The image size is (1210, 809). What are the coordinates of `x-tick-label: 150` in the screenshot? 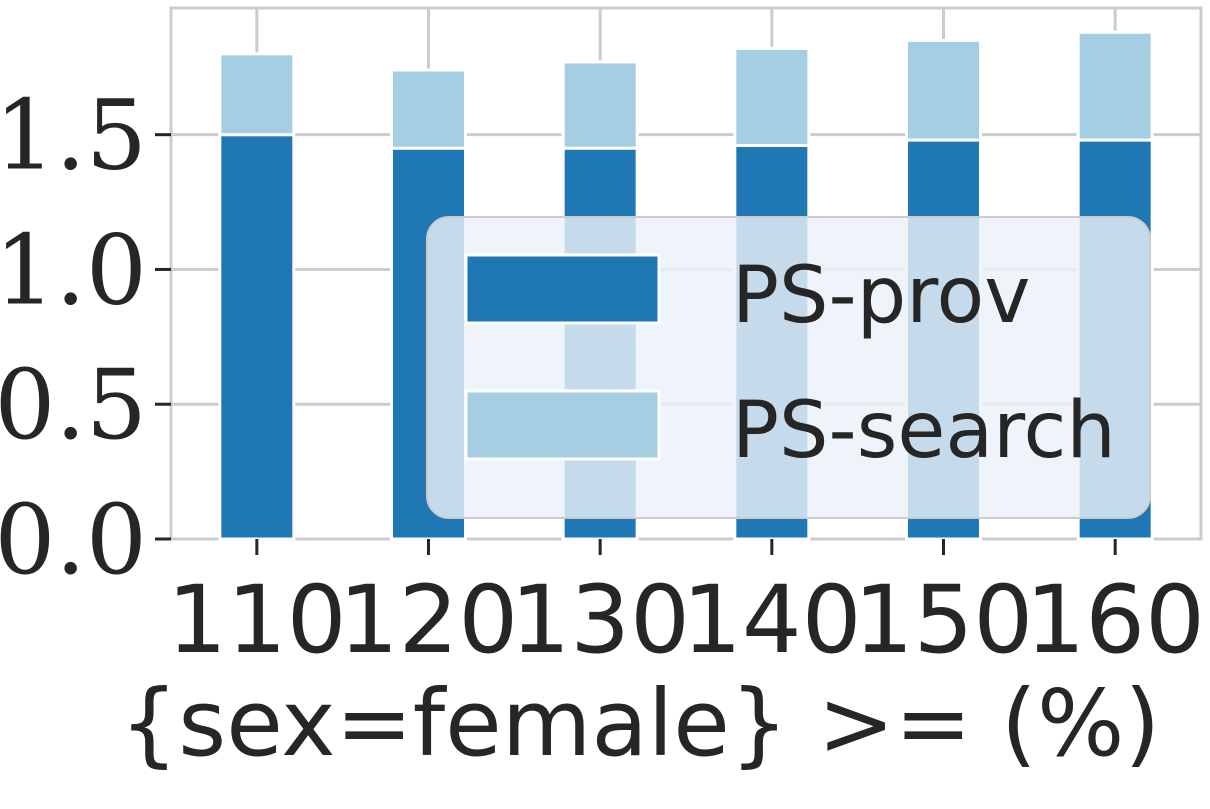 It's located at (943, 620).